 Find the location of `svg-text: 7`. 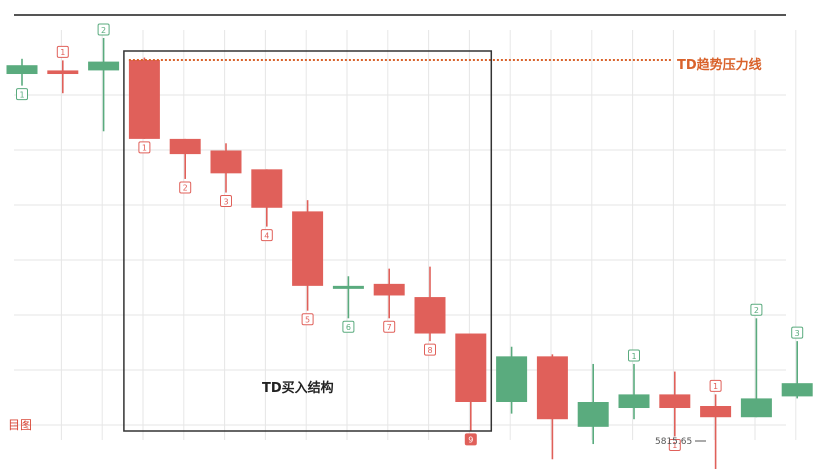

svg-text: 7 is located at coordinates (389, 327).